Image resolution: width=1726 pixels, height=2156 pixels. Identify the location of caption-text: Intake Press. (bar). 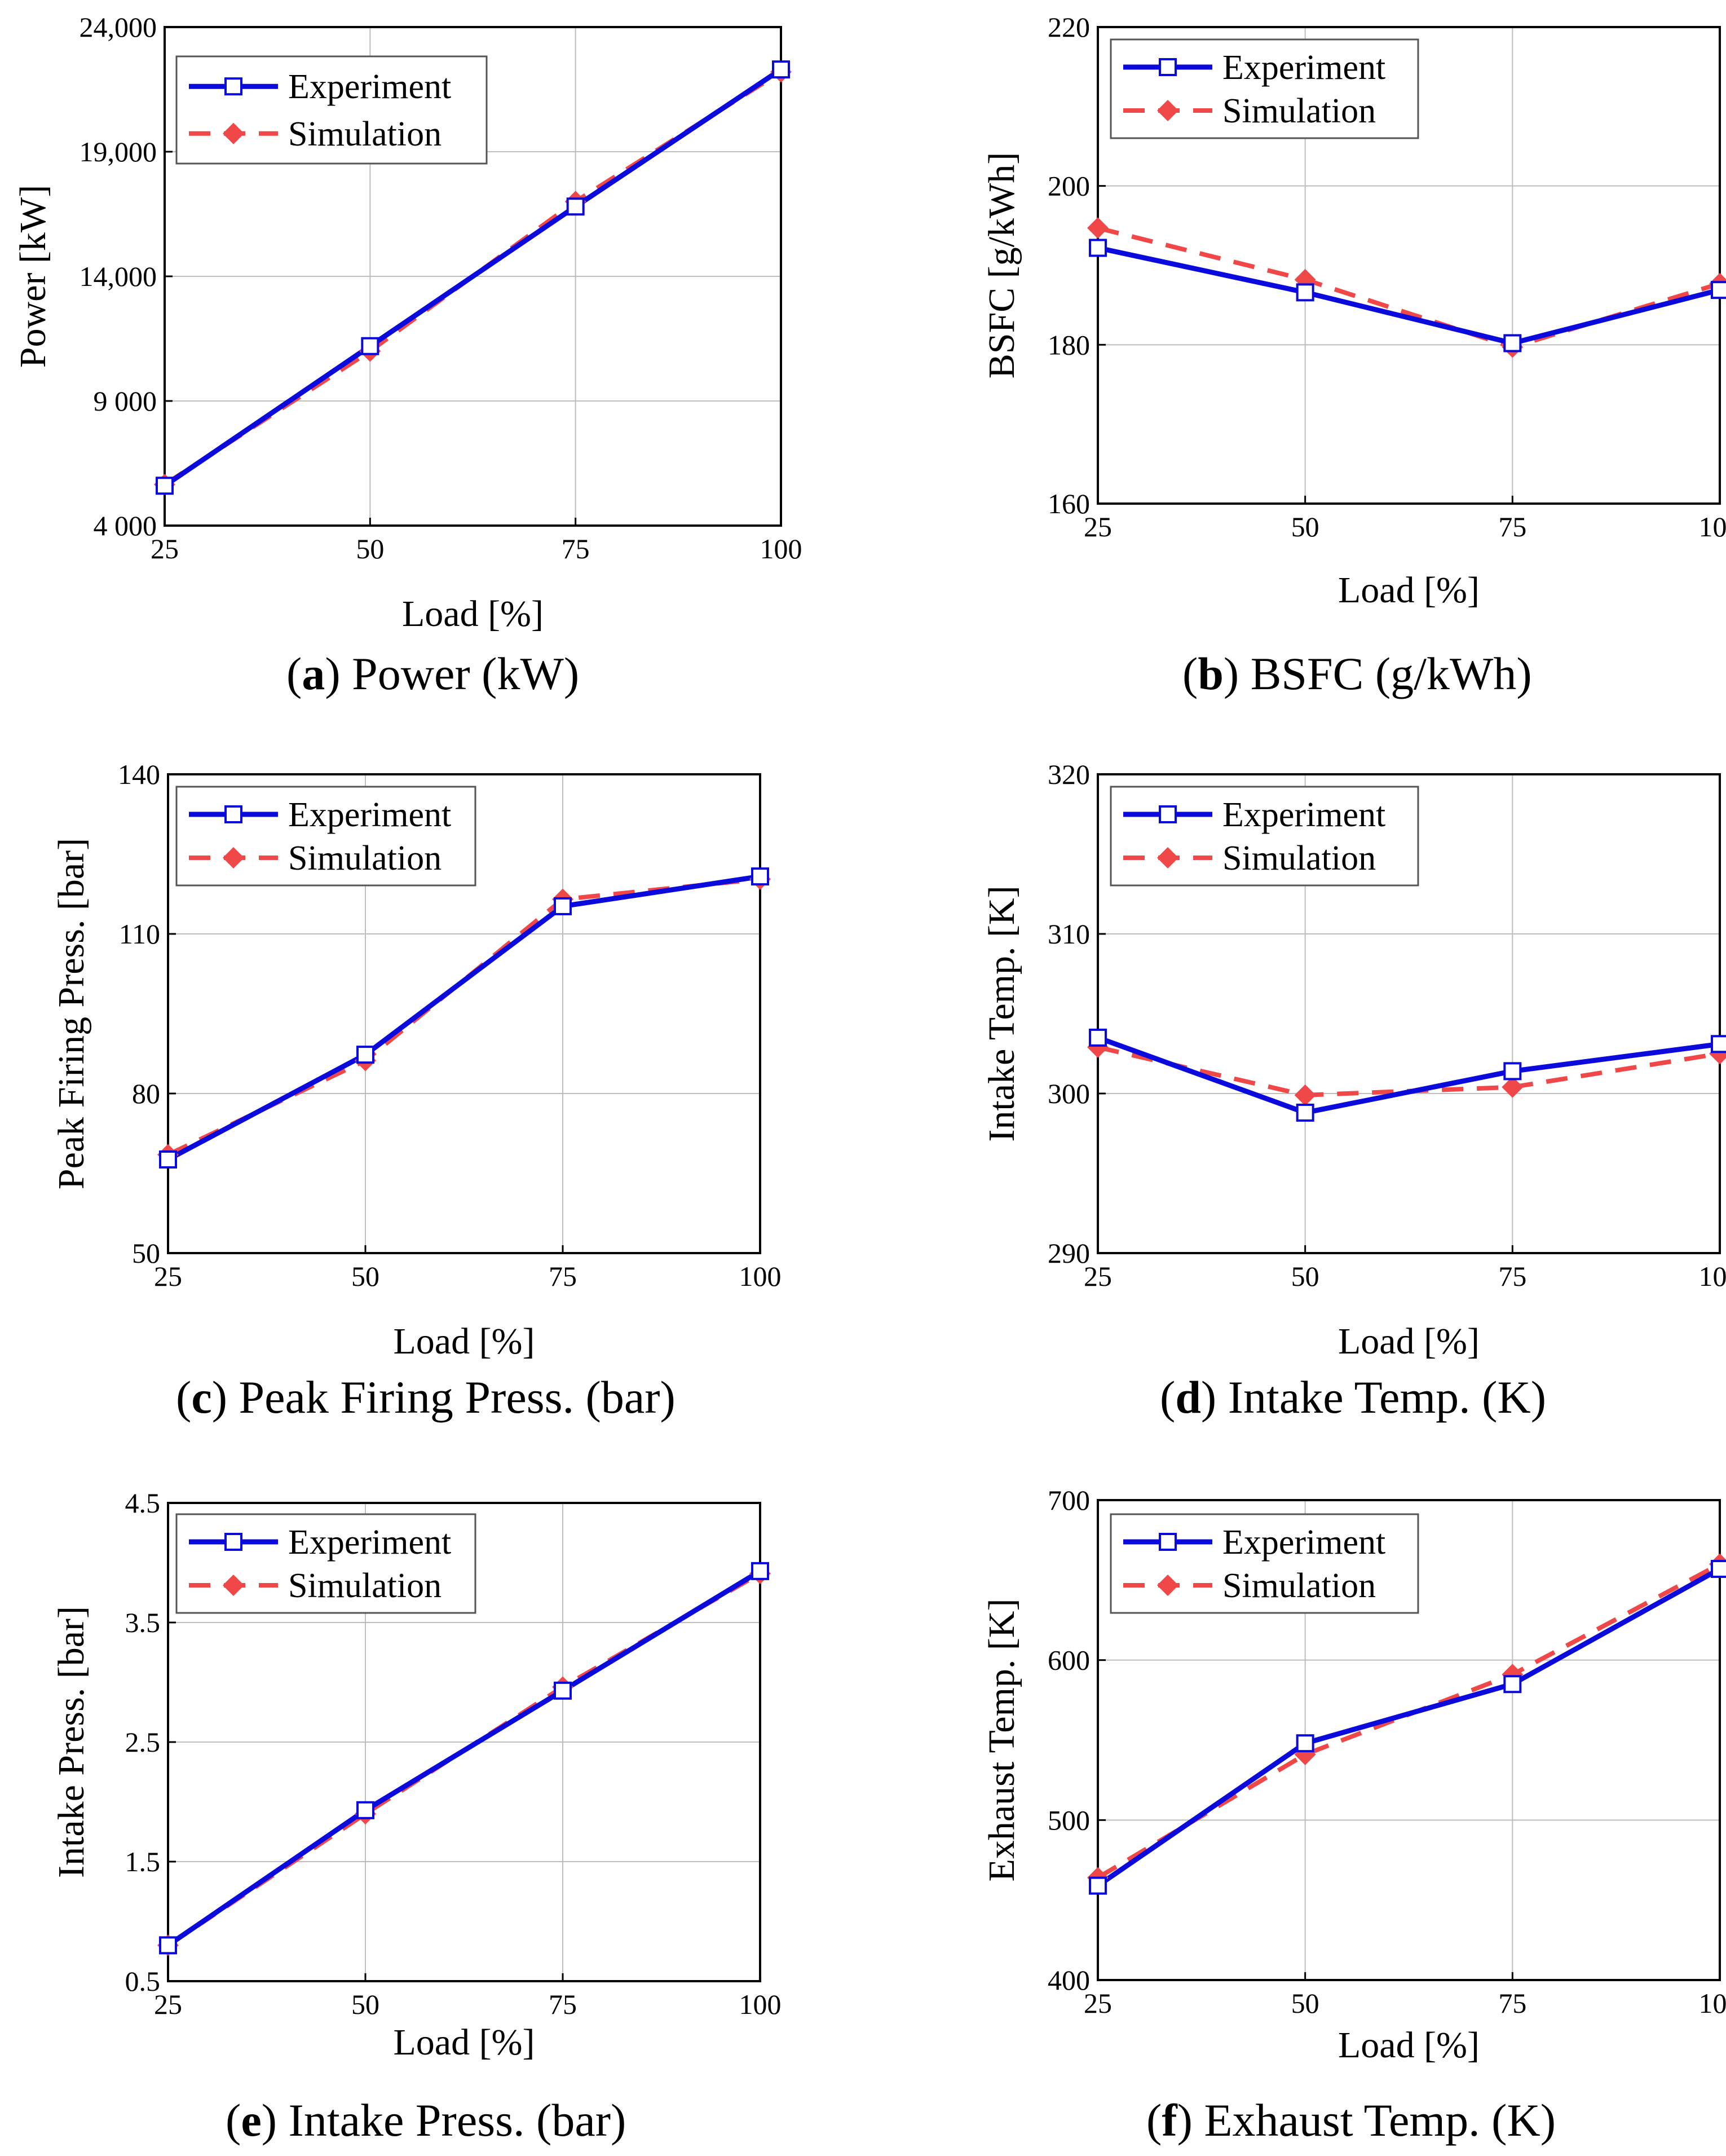
(451, 2120).